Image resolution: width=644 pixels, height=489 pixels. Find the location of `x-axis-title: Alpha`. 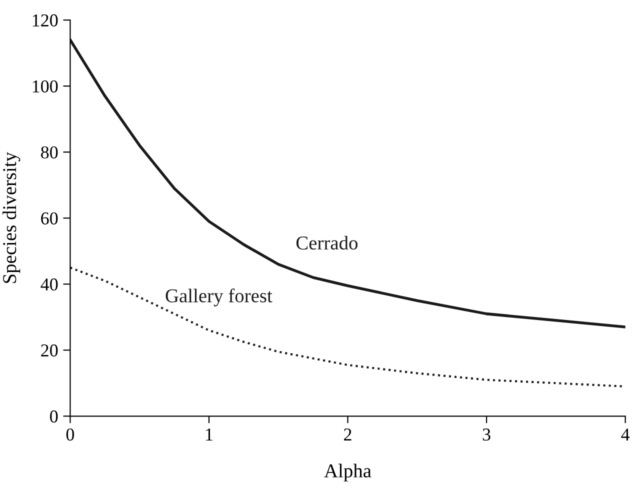

x-axis-title: Alpha is located at coordinates (348, 473).